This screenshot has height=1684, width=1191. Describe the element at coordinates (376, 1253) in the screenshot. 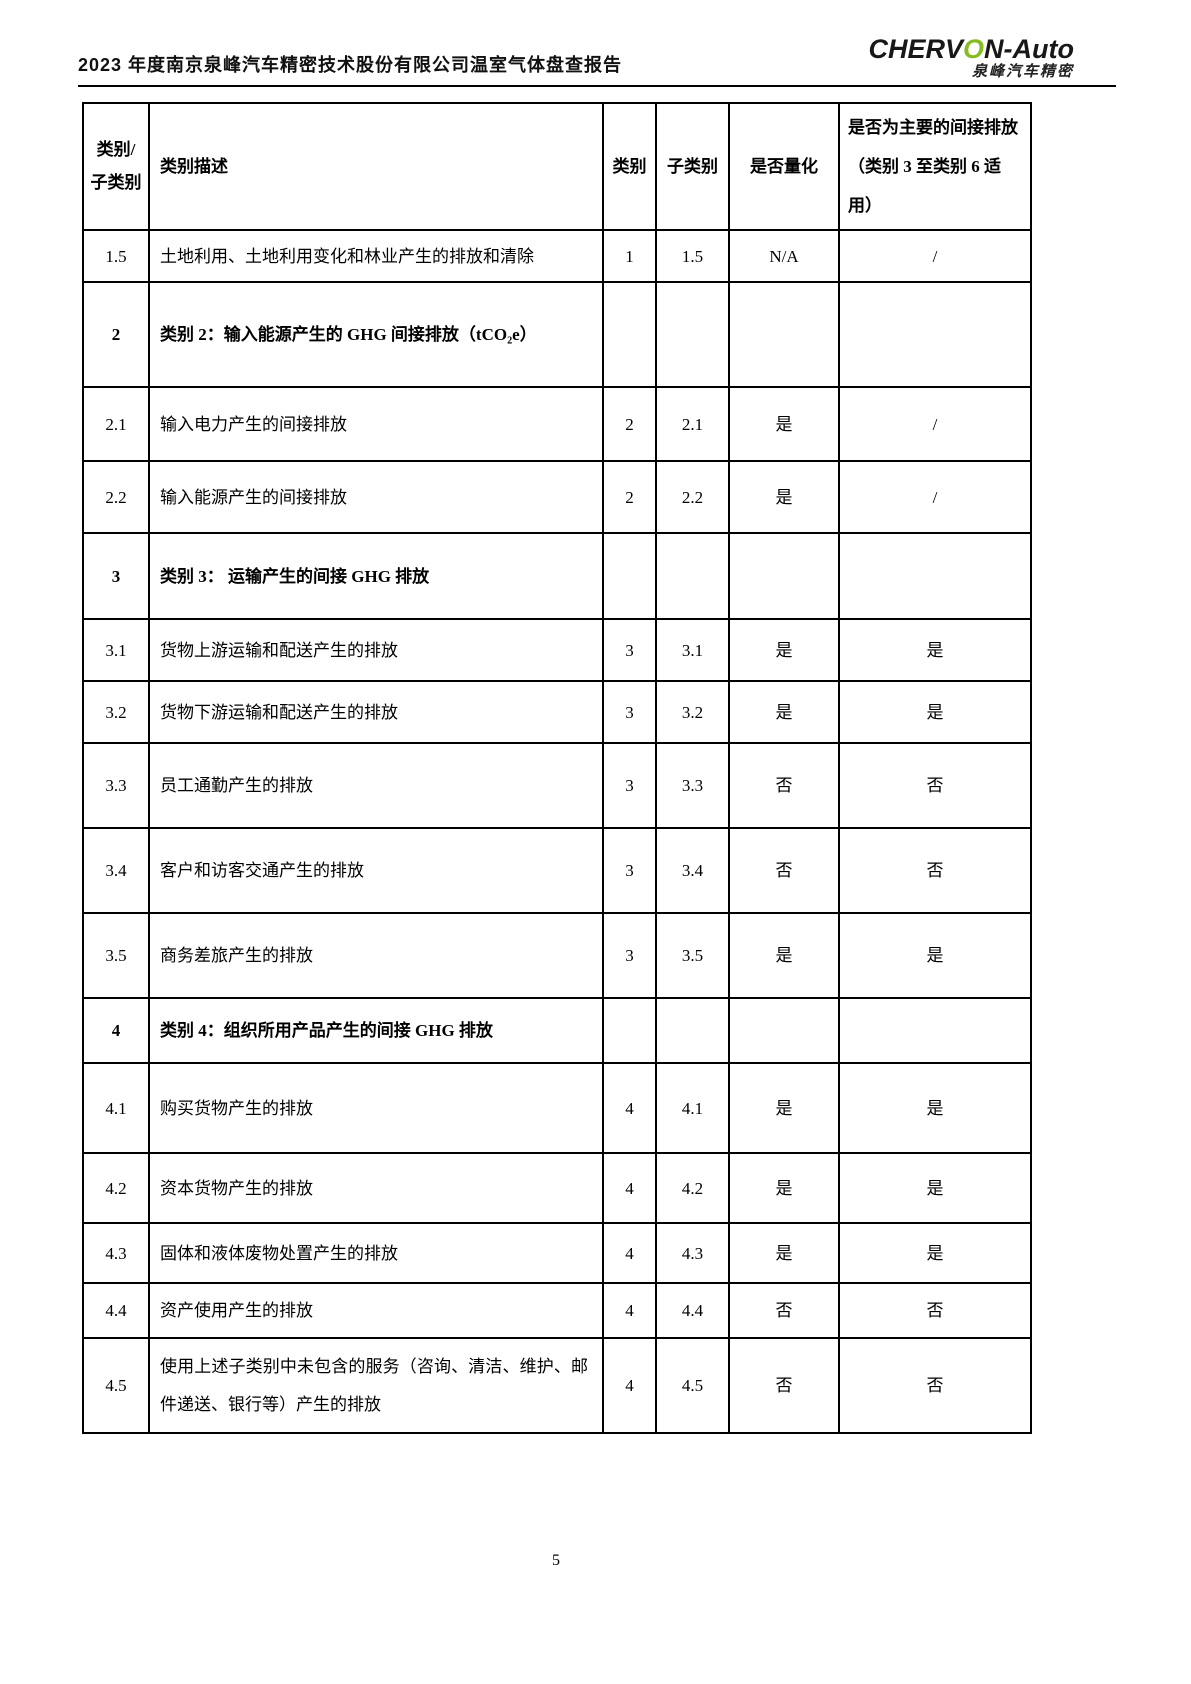

I see `row-desc-cell: 固体和液体废物处置产生的排放` at that location.